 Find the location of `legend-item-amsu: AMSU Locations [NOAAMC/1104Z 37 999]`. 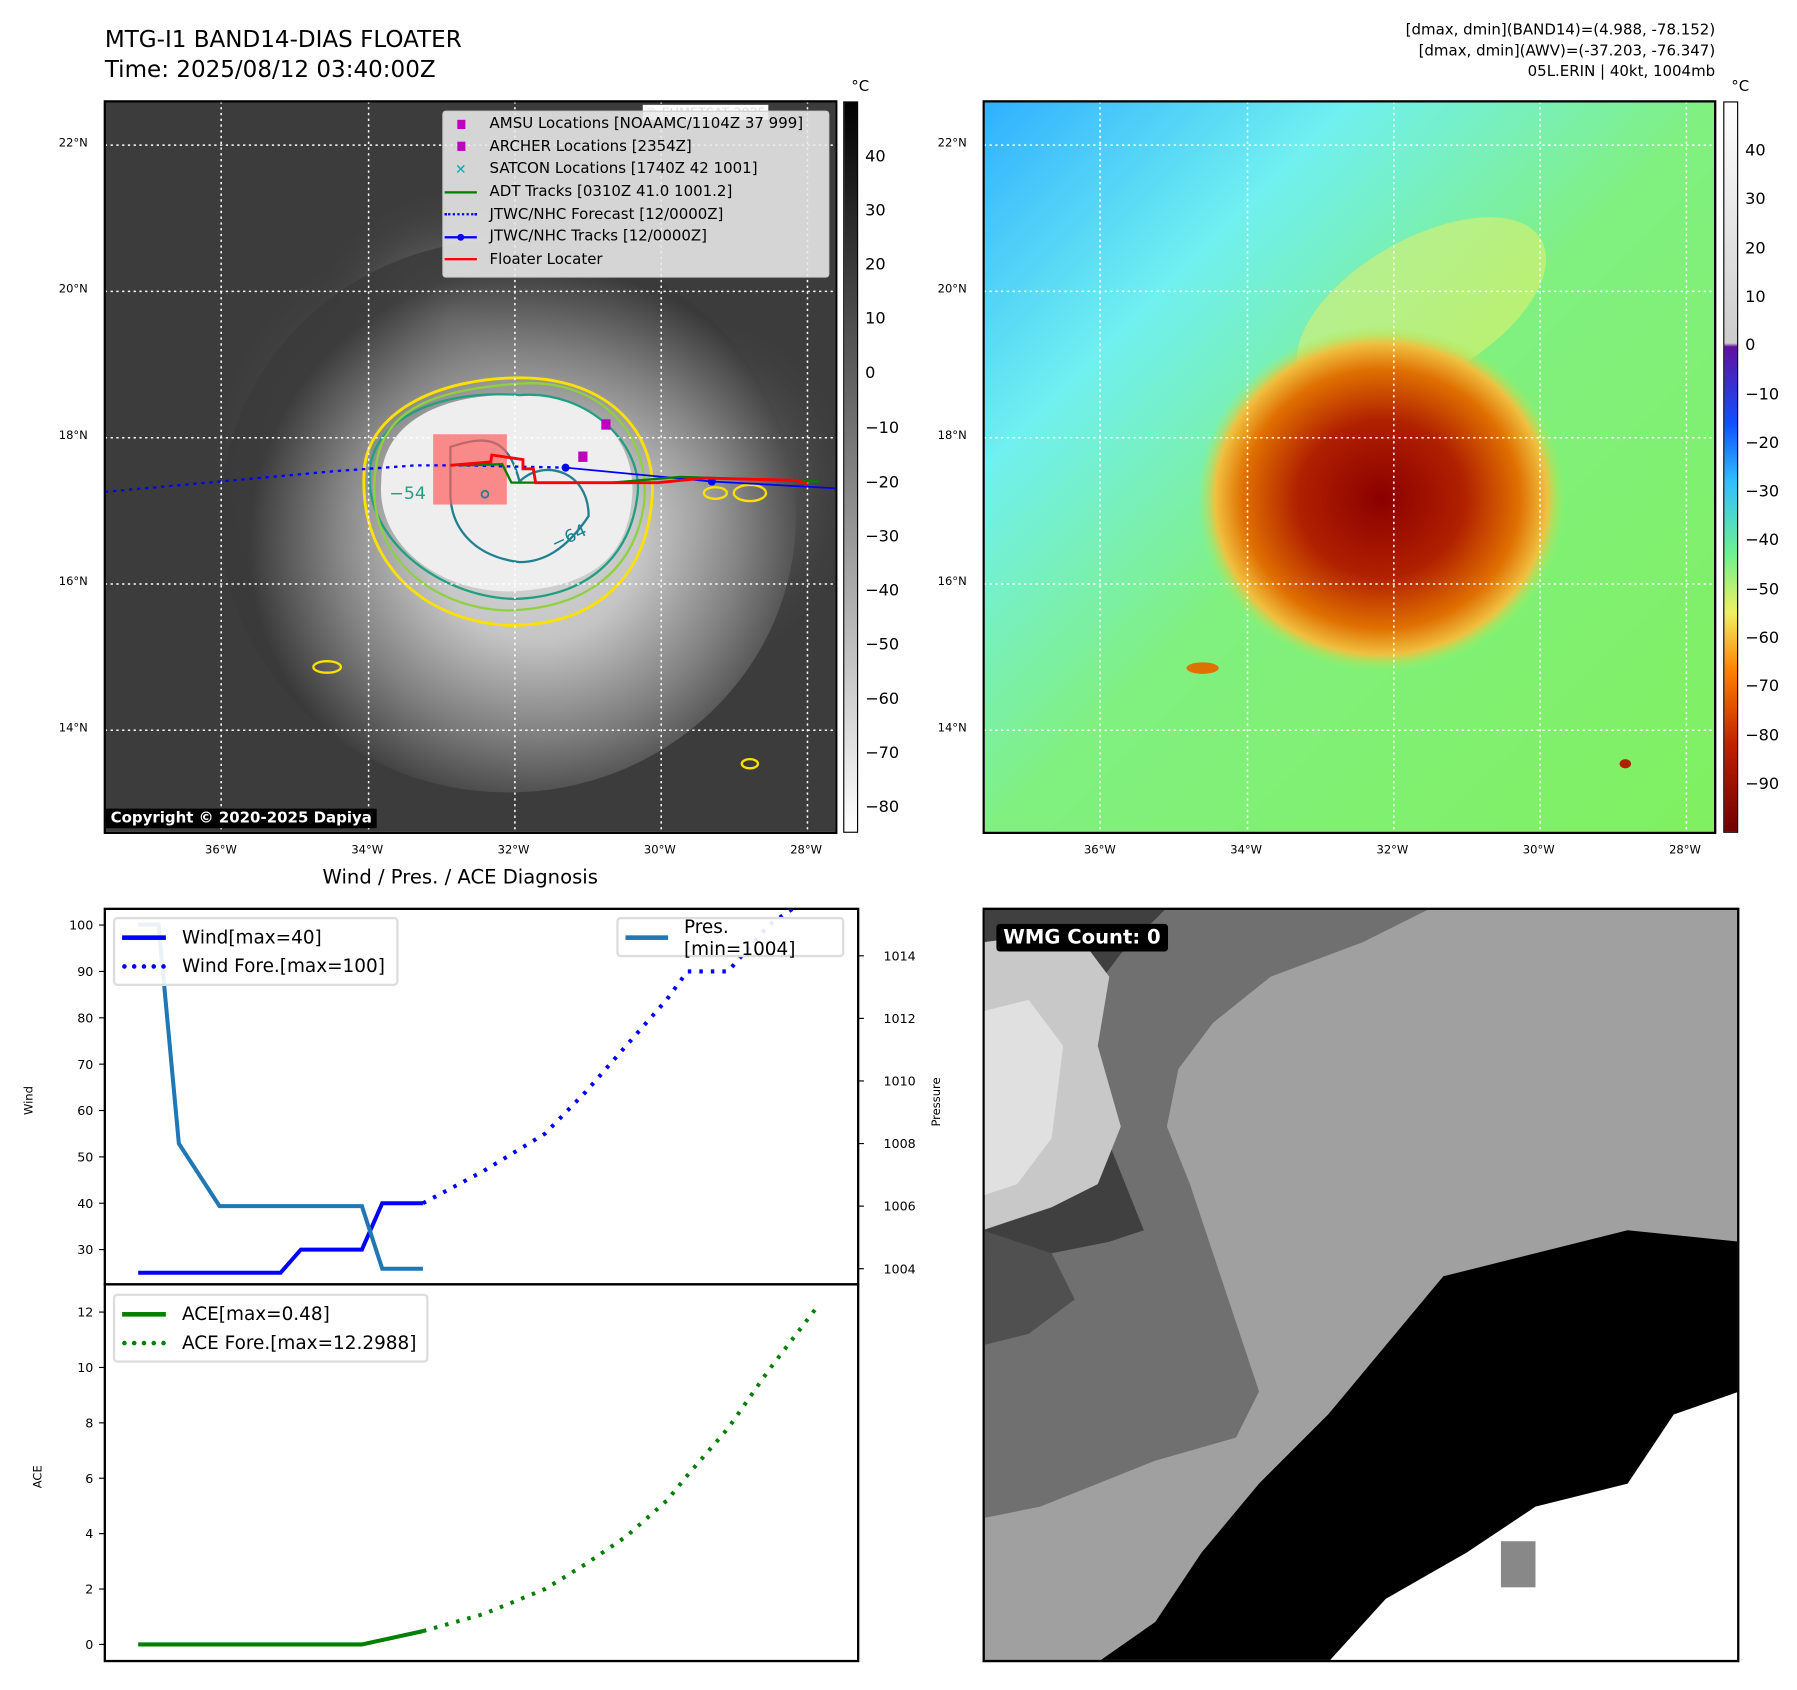

legend-item-amsu: AMSU Locations [NOAAMC/1104Z 37 999] is located at coordinates (635, 124).